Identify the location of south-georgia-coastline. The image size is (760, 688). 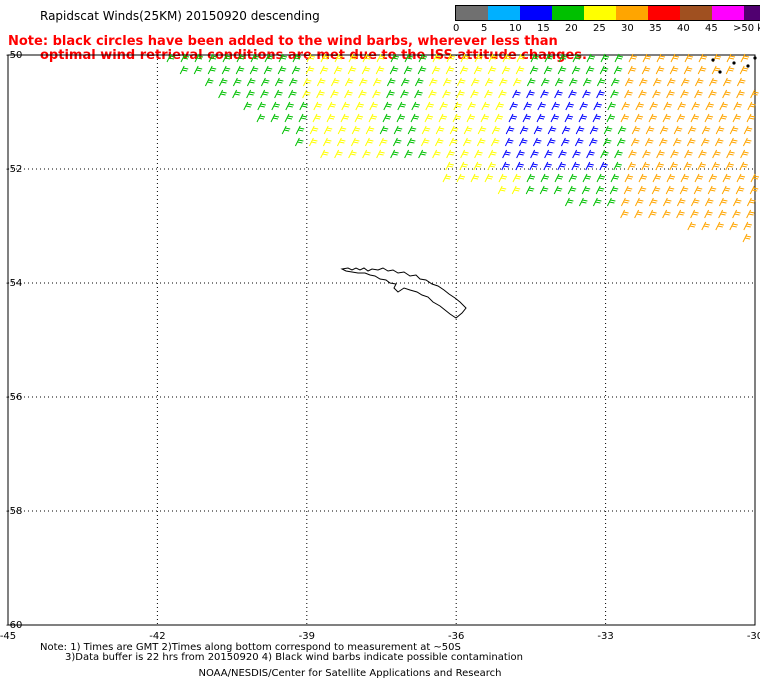
(403, 293).